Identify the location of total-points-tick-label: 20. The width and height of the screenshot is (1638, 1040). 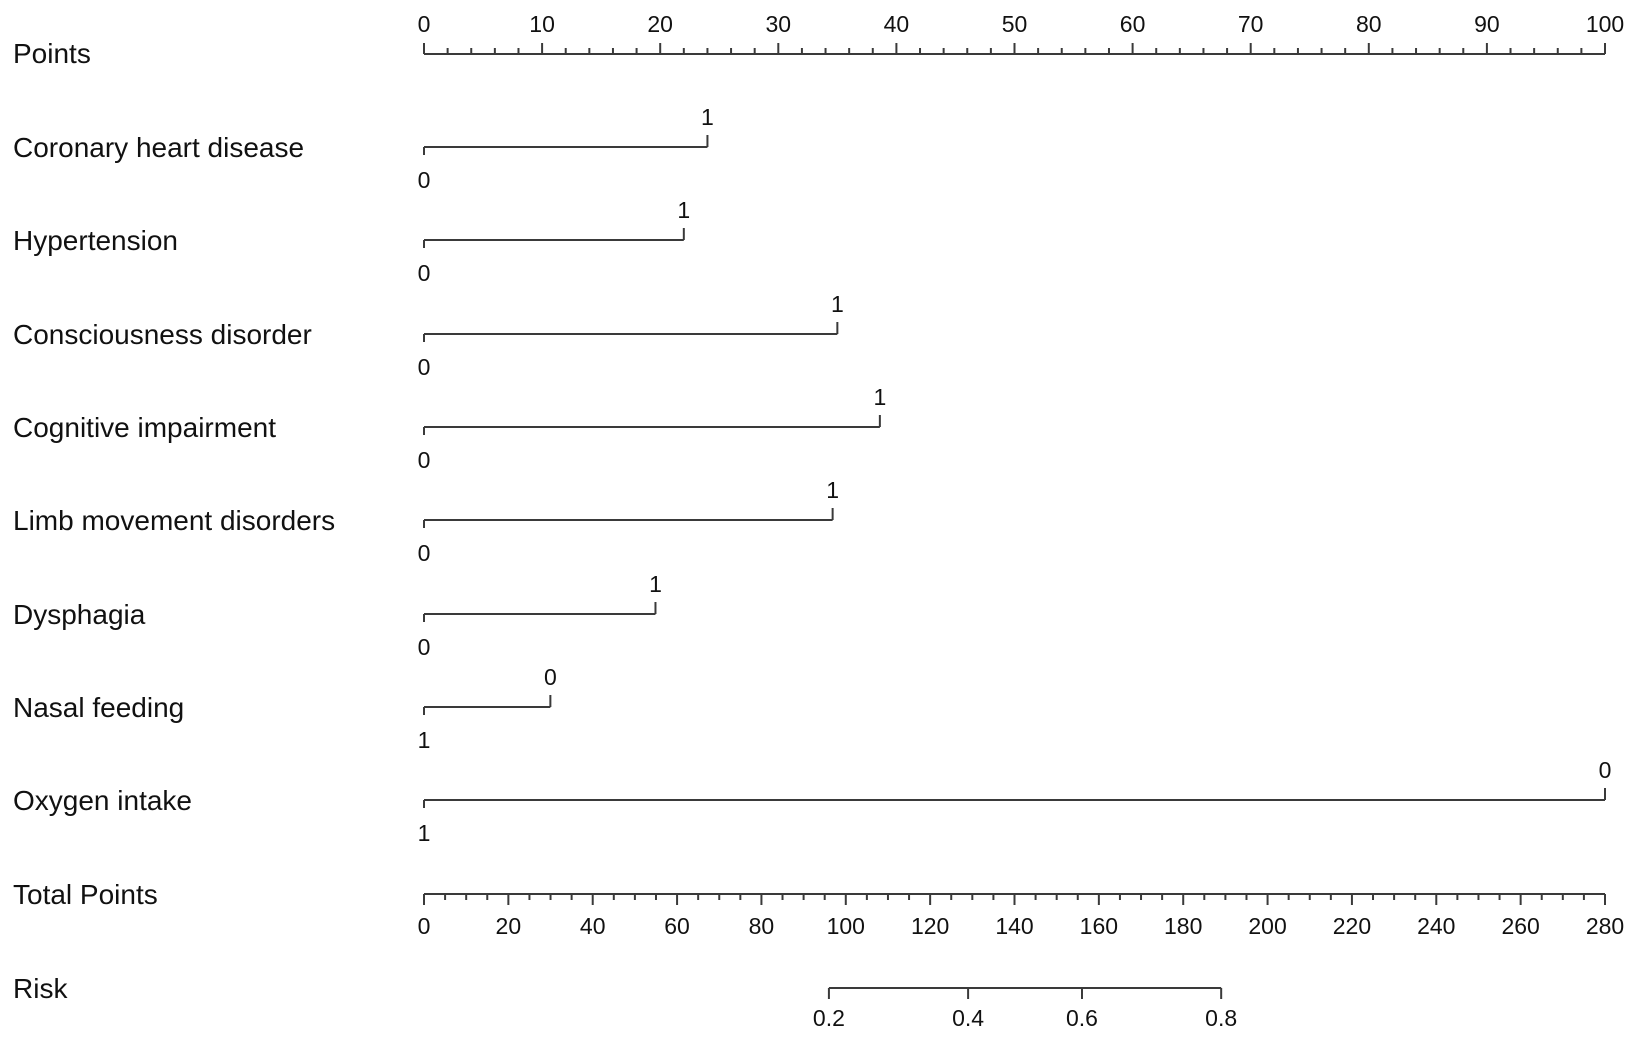
(509, 926).